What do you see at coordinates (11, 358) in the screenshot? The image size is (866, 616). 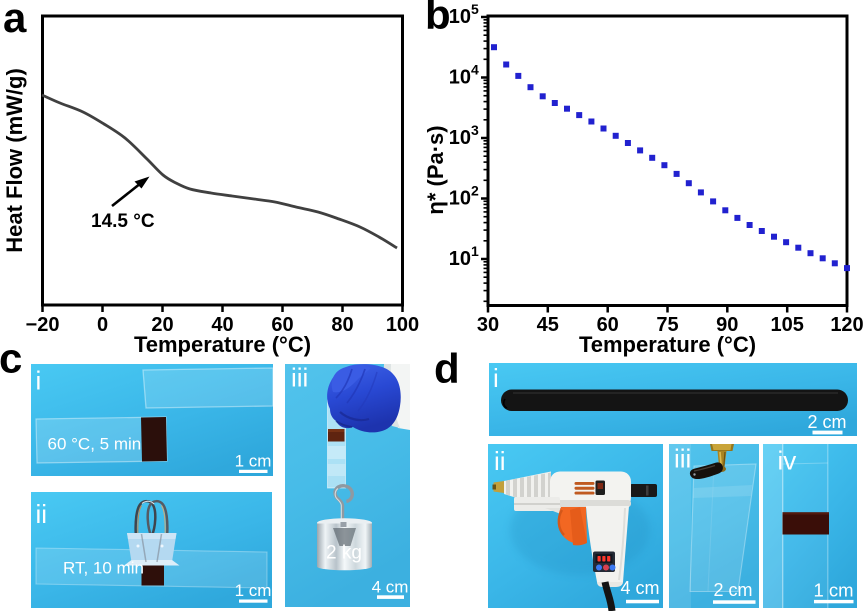 I see `svg-text: c` at bounding box center [11, 358].